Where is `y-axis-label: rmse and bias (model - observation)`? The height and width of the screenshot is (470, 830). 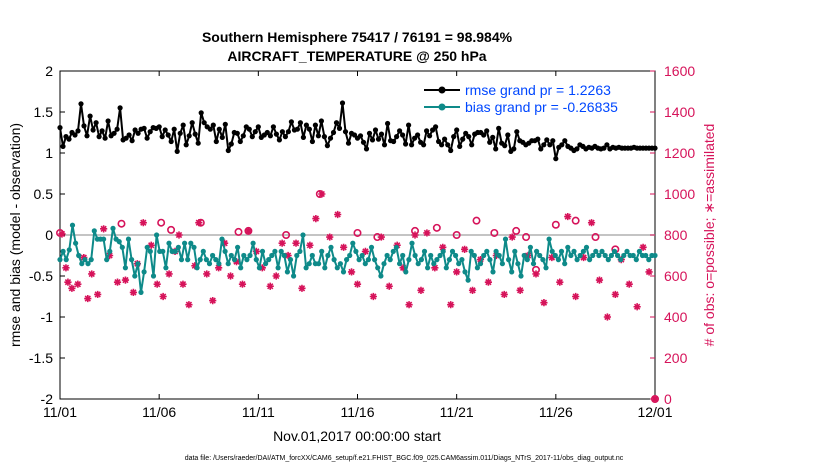 y-axis-label: rmse and bias (model - observation) is located at coordinates (15, 235).